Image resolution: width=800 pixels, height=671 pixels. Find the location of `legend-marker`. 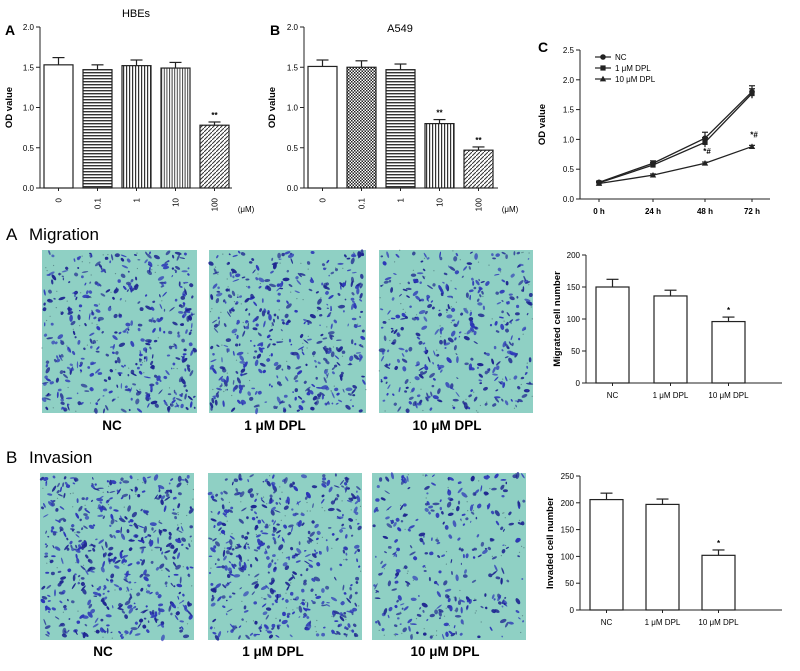

legend-marker is located at coordinates (603, 68).